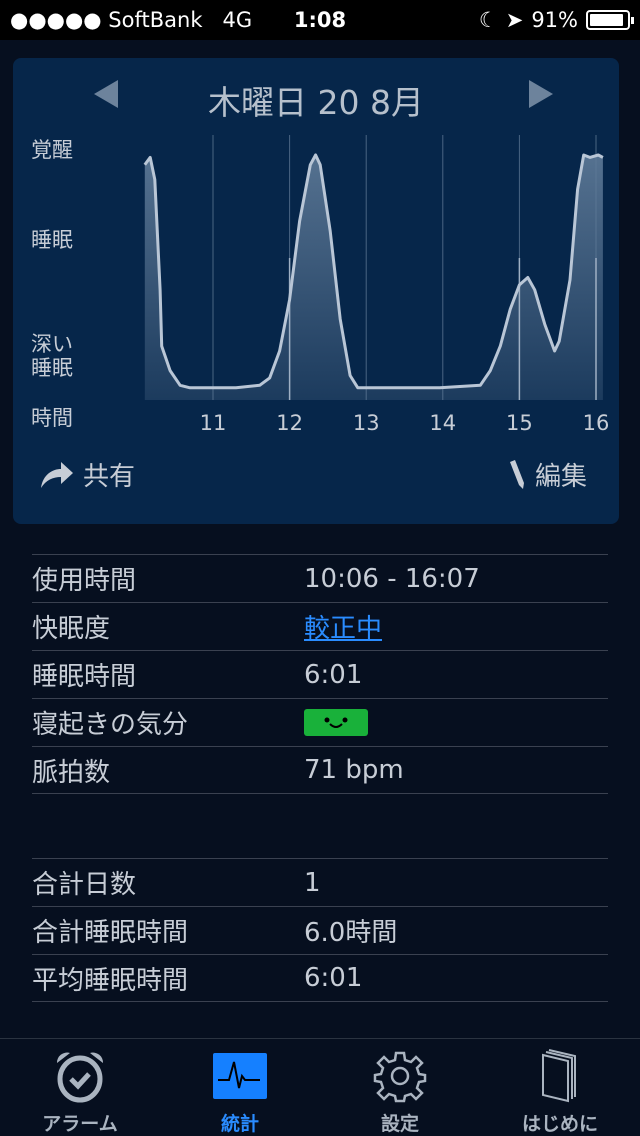  What do you see at coordinates (554, 20) in the screenshot?
I see `battery-percent: 91%` at bounding box center [554, 20].